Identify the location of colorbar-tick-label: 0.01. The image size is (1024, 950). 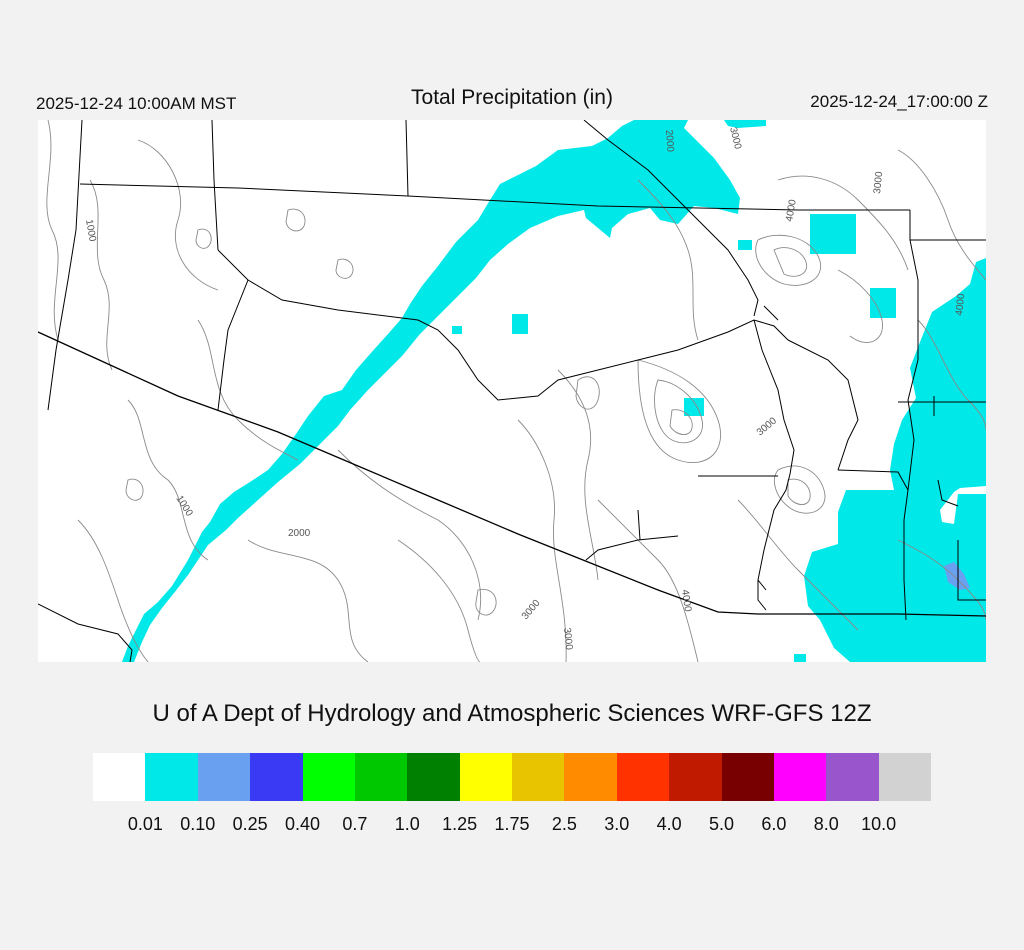
(145, 824).